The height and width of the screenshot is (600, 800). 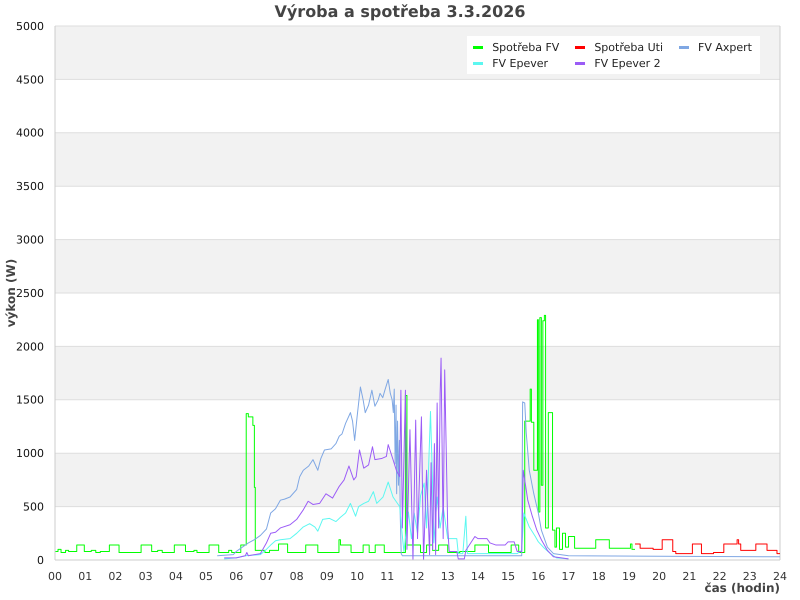 What do you see at coordinates (357, 576) in the screenshot?
I see `x-tick-label: 10` at bounding box center [357, 576].